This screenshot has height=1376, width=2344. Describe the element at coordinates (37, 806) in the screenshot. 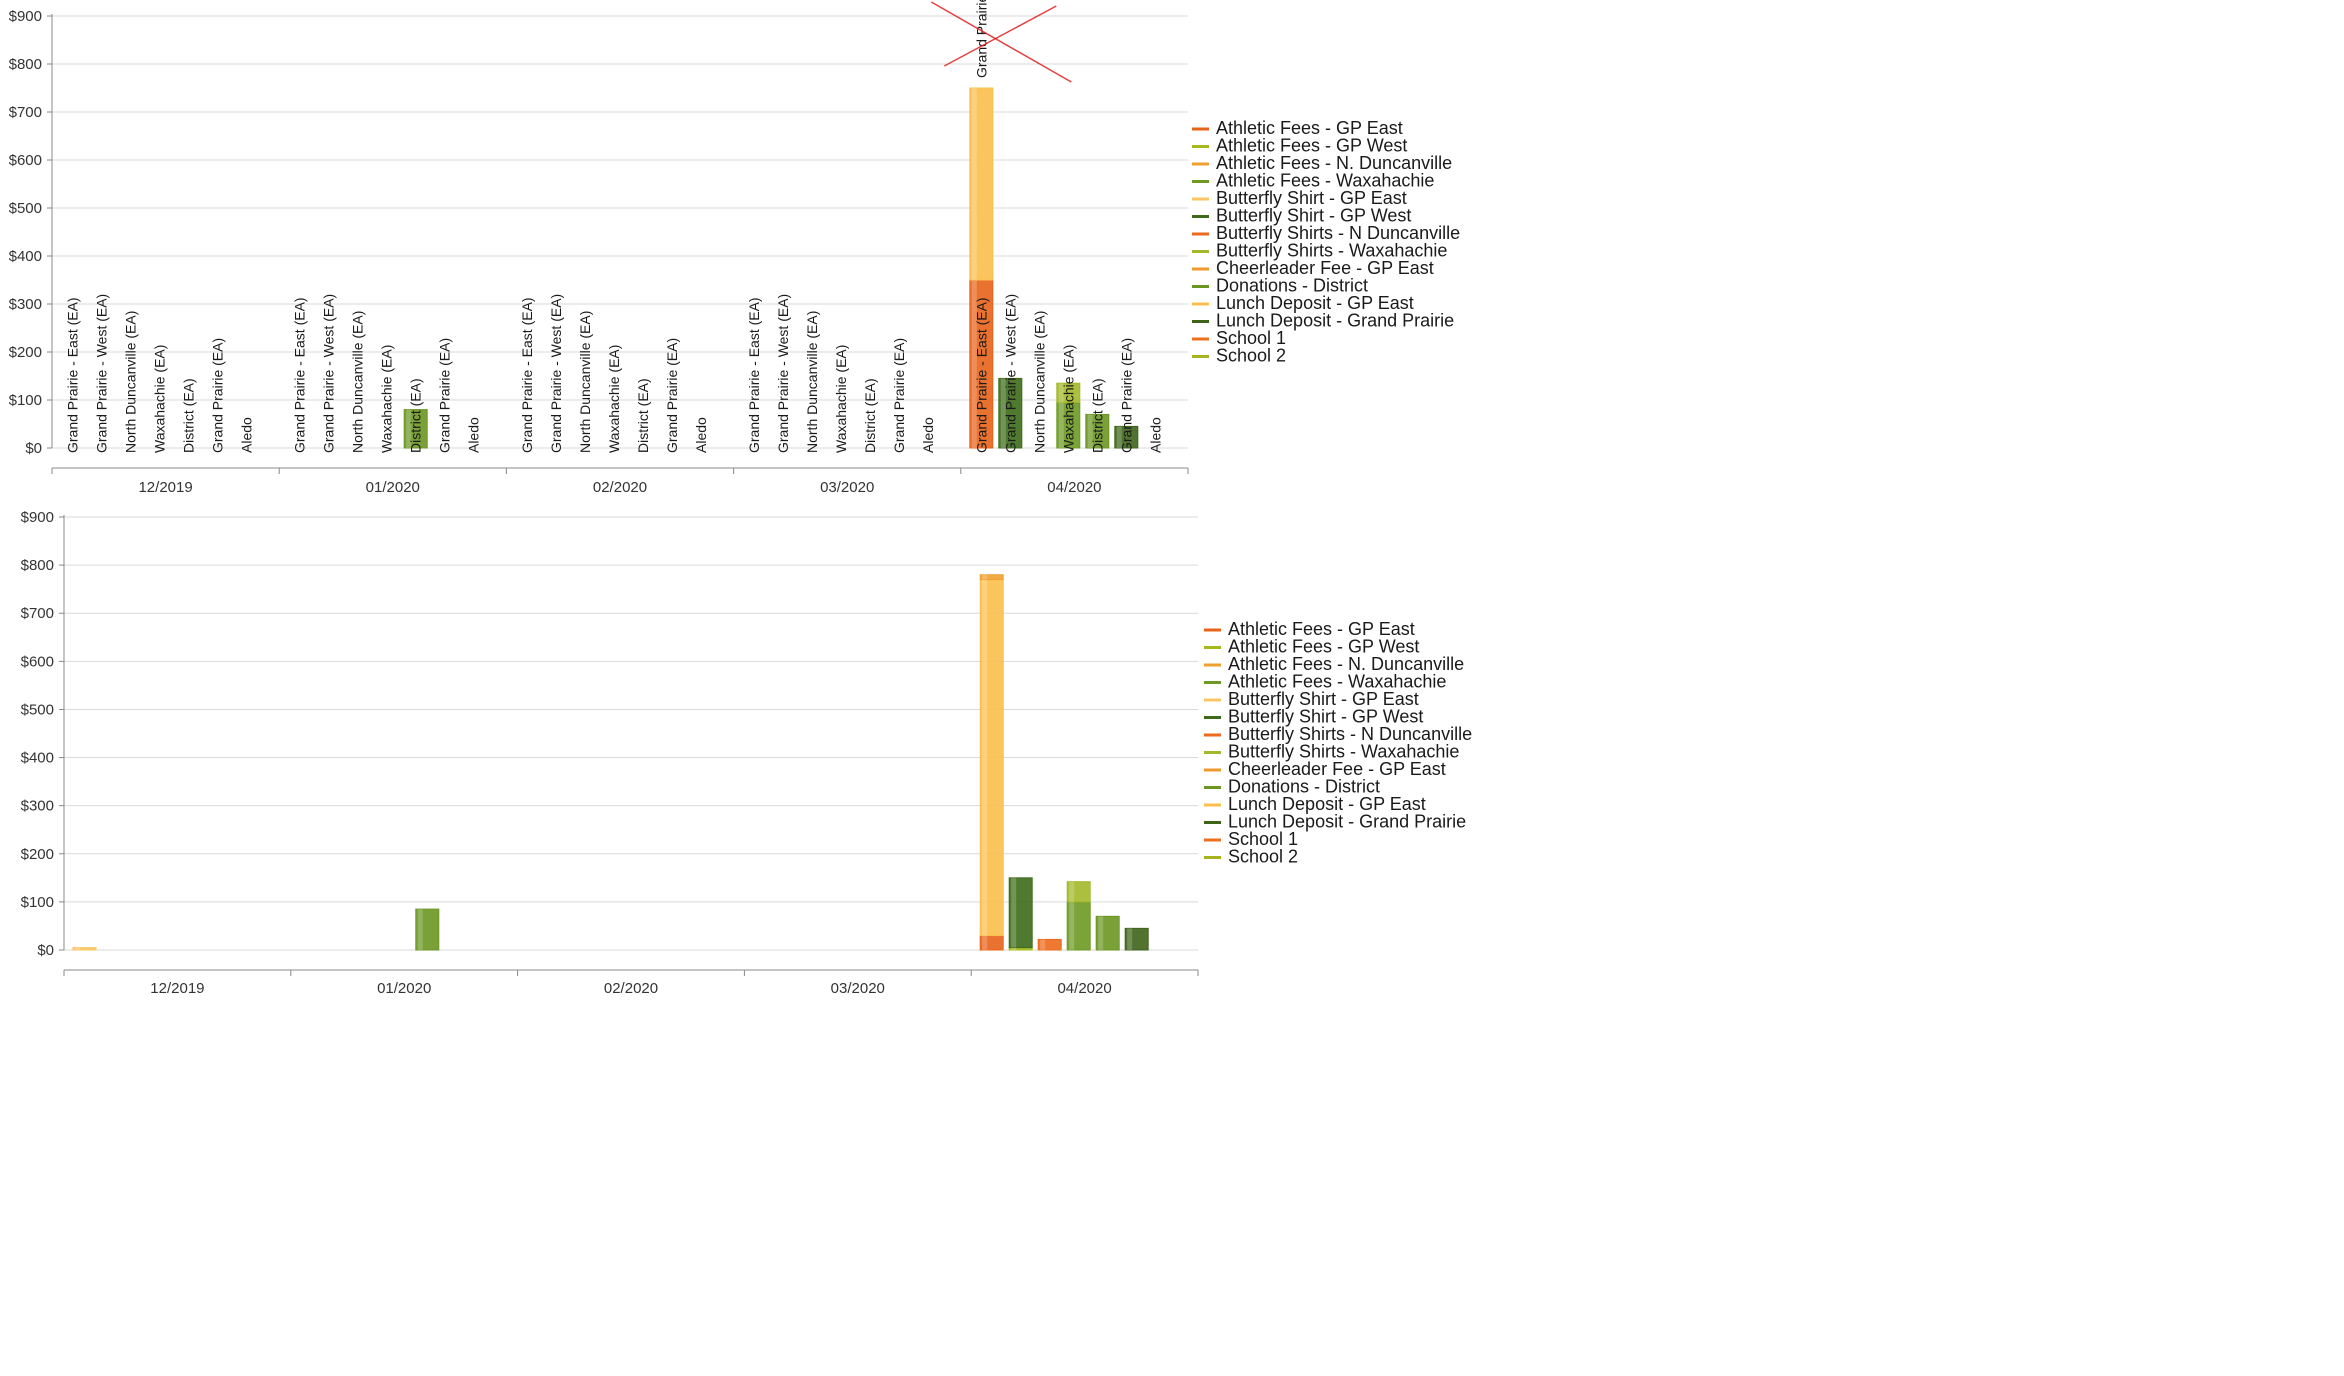

I see `y-tick-label: $300` at that location.